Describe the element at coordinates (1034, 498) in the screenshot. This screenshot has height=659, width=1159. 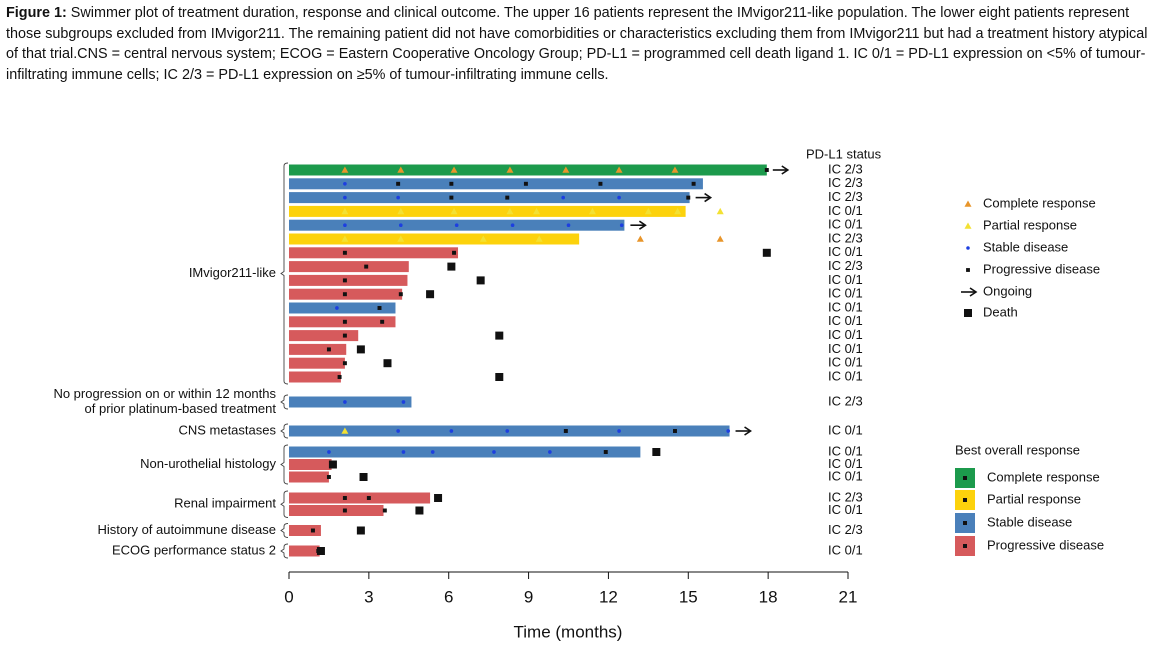
I see `legend-label: Partial response` at that location.